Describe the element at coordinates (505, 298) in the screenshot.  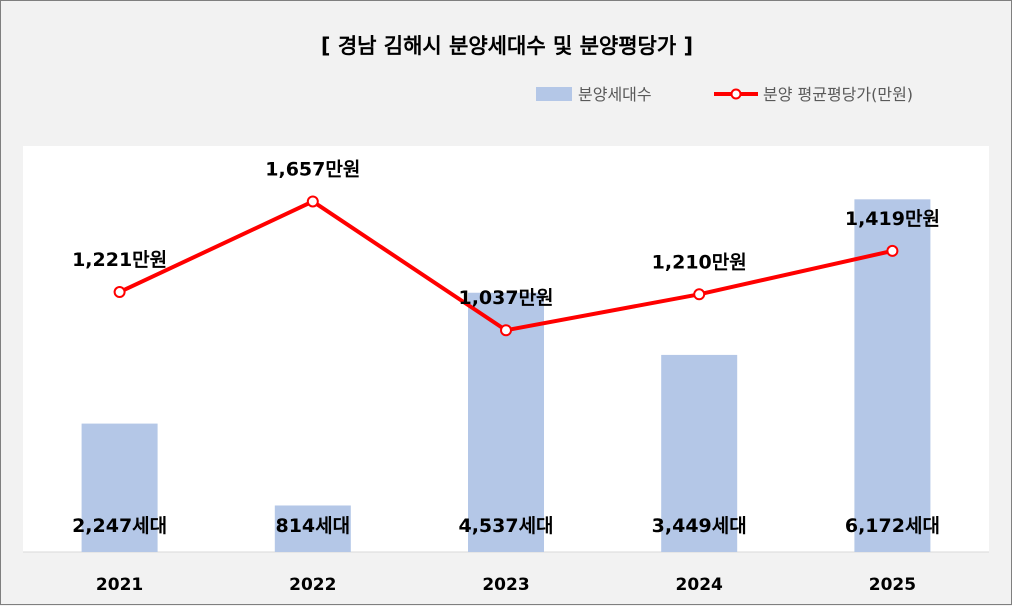
I see `line-label-2023: 1,037만원` at that location.